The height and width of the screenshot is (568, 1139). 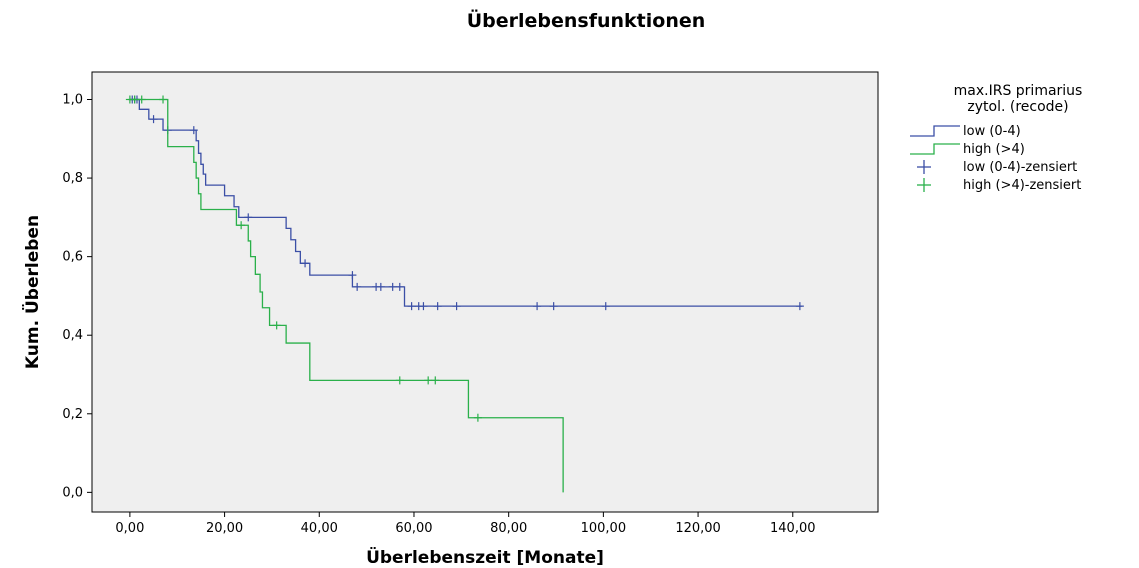 What do you see at coordinates (508, 528) in the screenshot?
I see `x-tick-label: 80,00` at bounding box center [508, 528].